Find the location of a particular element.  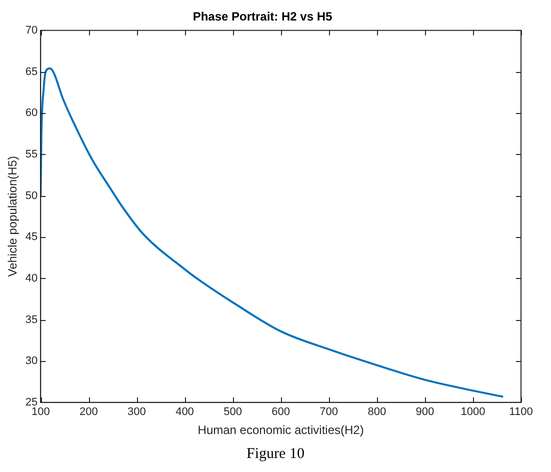

x-tick-label: 800 is located at coordinates (377, 412).